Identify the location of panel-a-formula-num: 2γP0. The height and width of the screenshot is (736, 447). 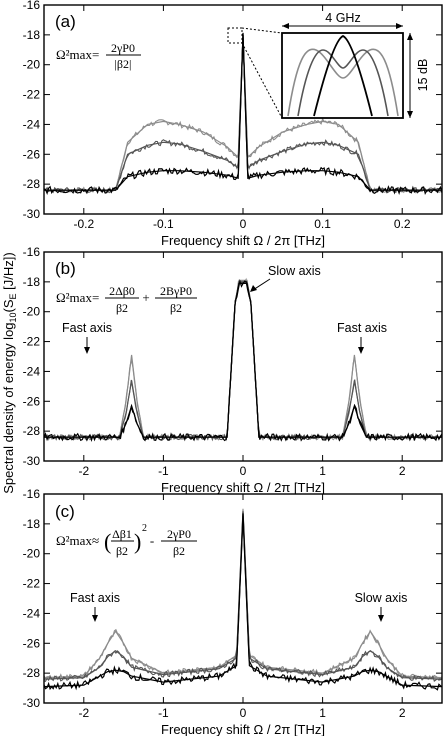
(123, 48).